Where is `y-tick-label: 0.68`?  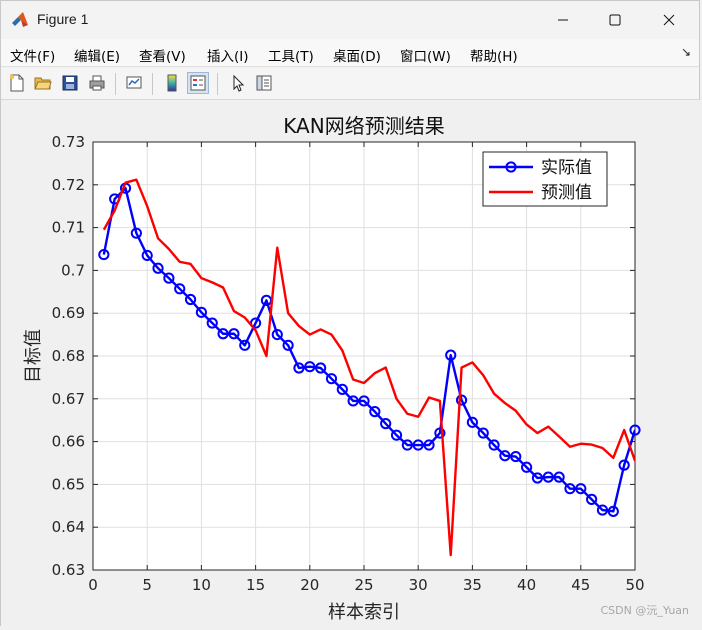
y-tick-label: 0.68 is located at coordinates (68, 356).